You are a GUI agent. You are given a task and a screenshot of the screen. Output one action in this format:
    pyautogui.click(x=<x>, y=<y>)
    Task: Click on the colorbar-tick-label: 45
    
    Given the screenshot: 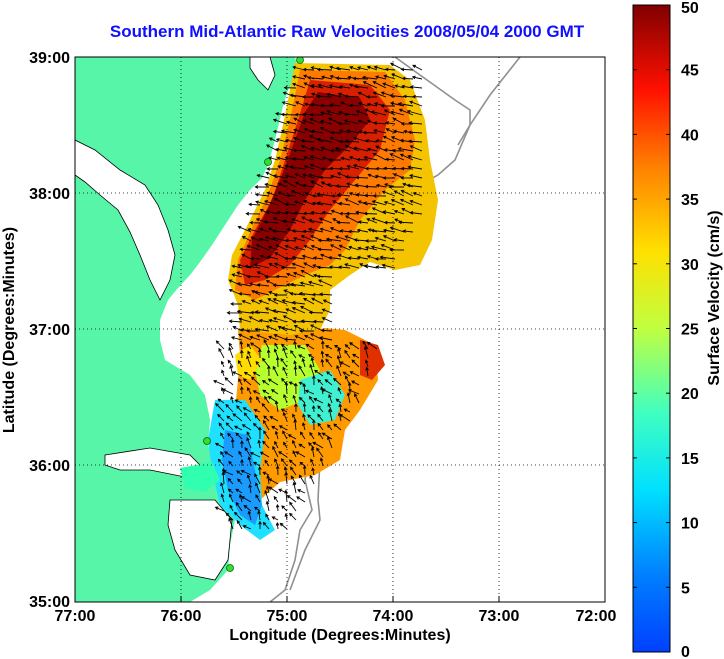 What is the action you would take?
    pyautogui.click(x=690, y=71)
    